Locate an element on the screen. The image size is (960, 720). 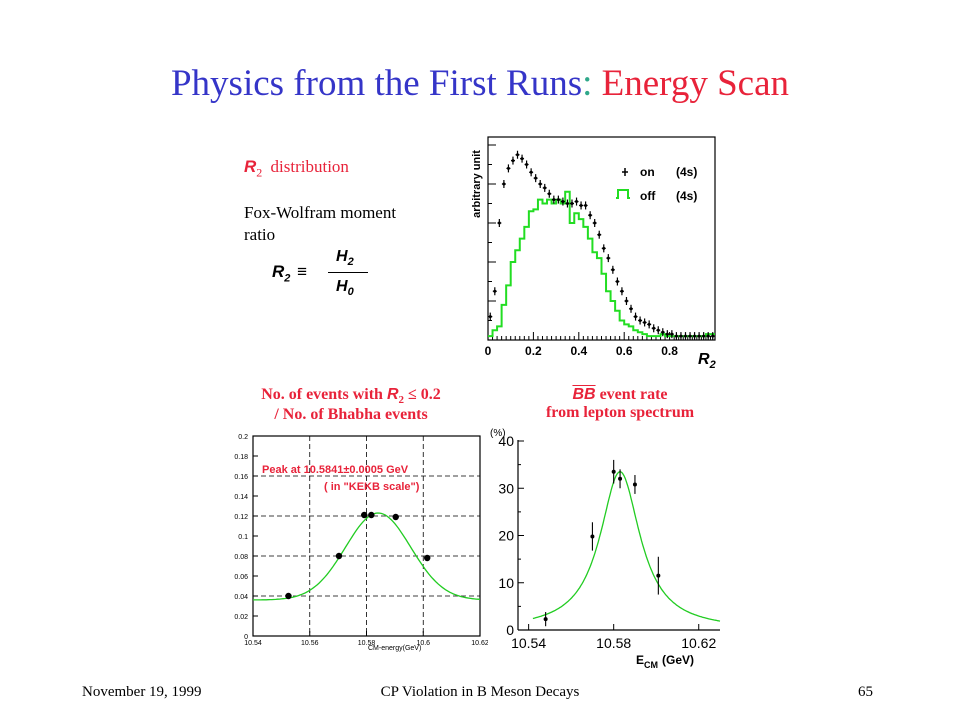
bottom-right-caption-line1: BB event rate is located at coordinates (620, 394).